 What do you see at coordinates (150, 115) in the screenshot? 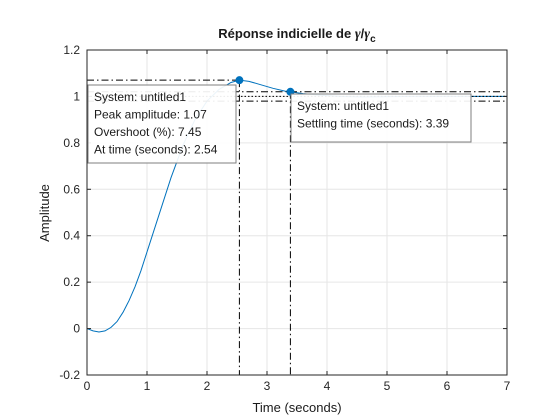
I see `peak-datatip-line: Peak amplitude: 1.07` at bounding box center [150, 115].